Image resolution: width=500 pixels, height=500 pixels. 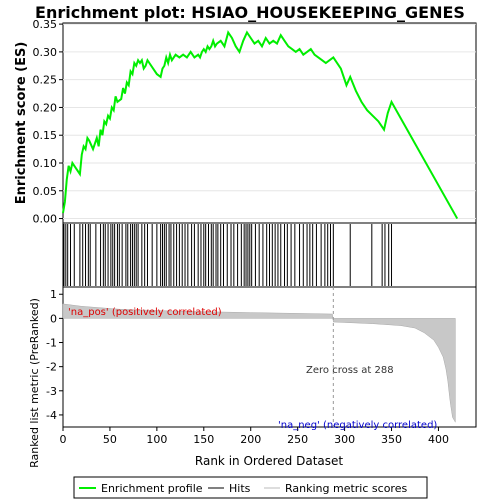 I want to click on es-tick-label: 0.10, so click(x=45, y=163).